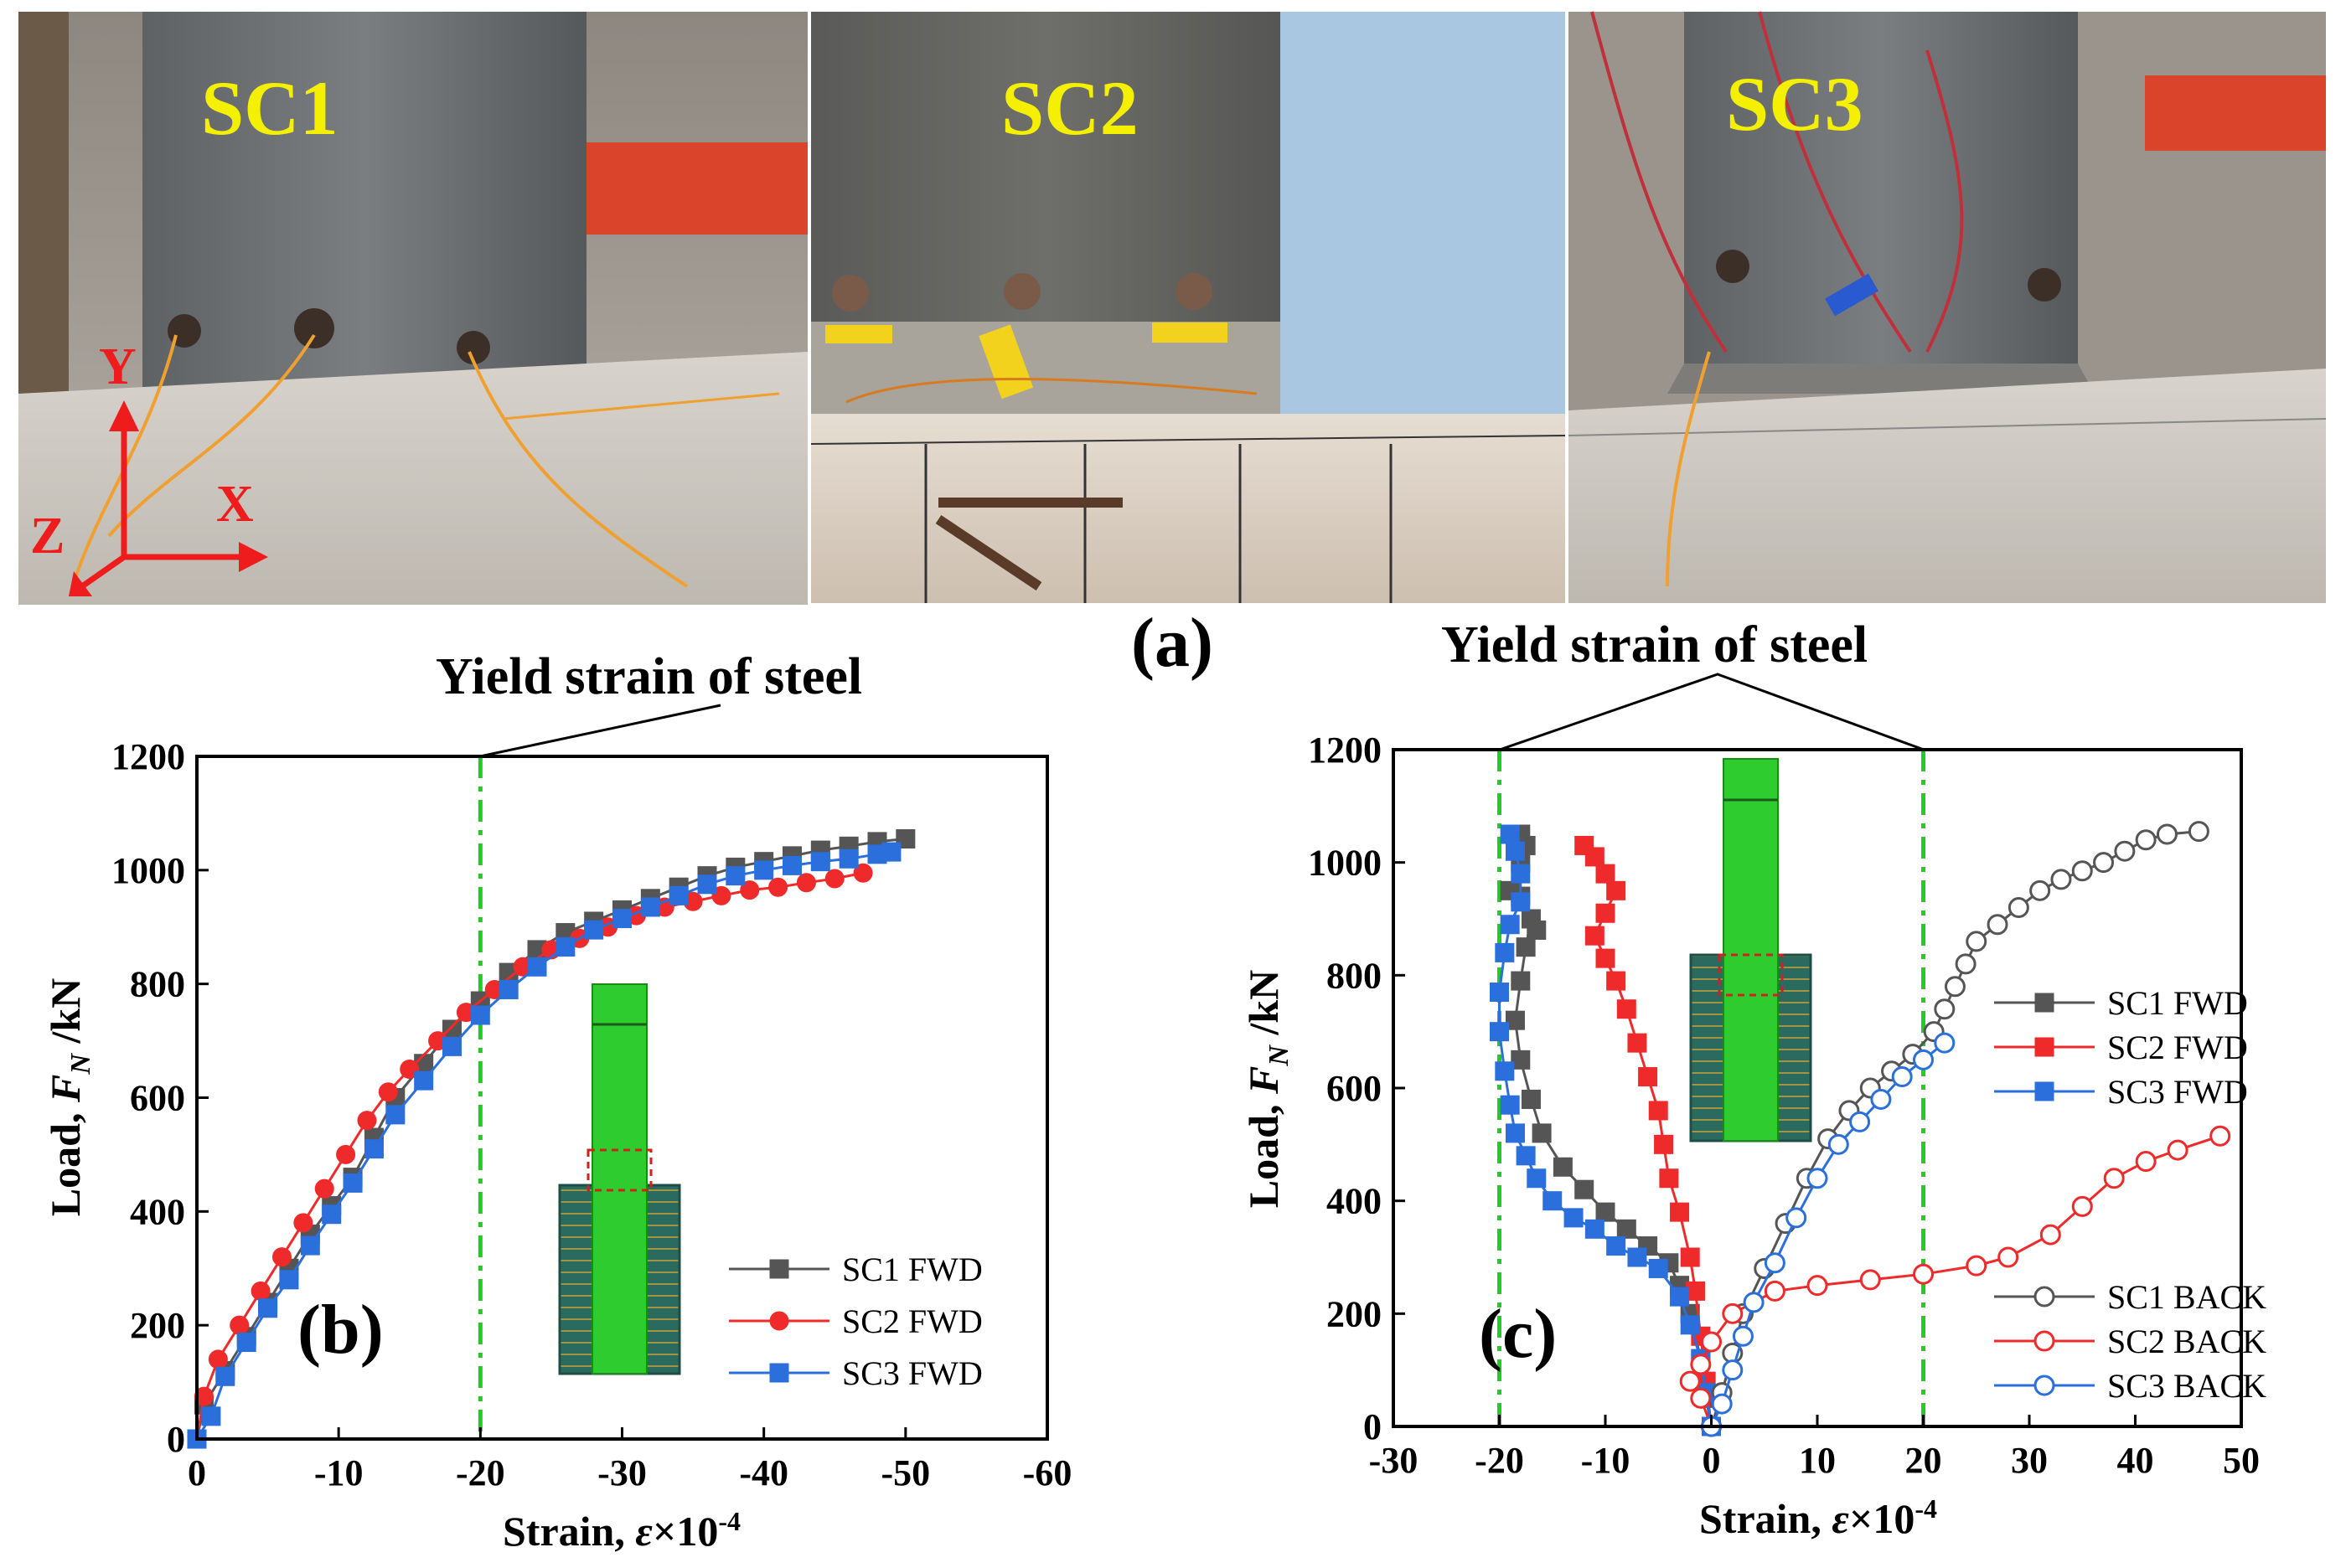 Image resolution: width=2346 pixels, height=1568 pixels. What do you see at coordinates (1948, 307) in the screenshot?
I see `photo-sc3: SC3` at bounding box center [1948, 307].